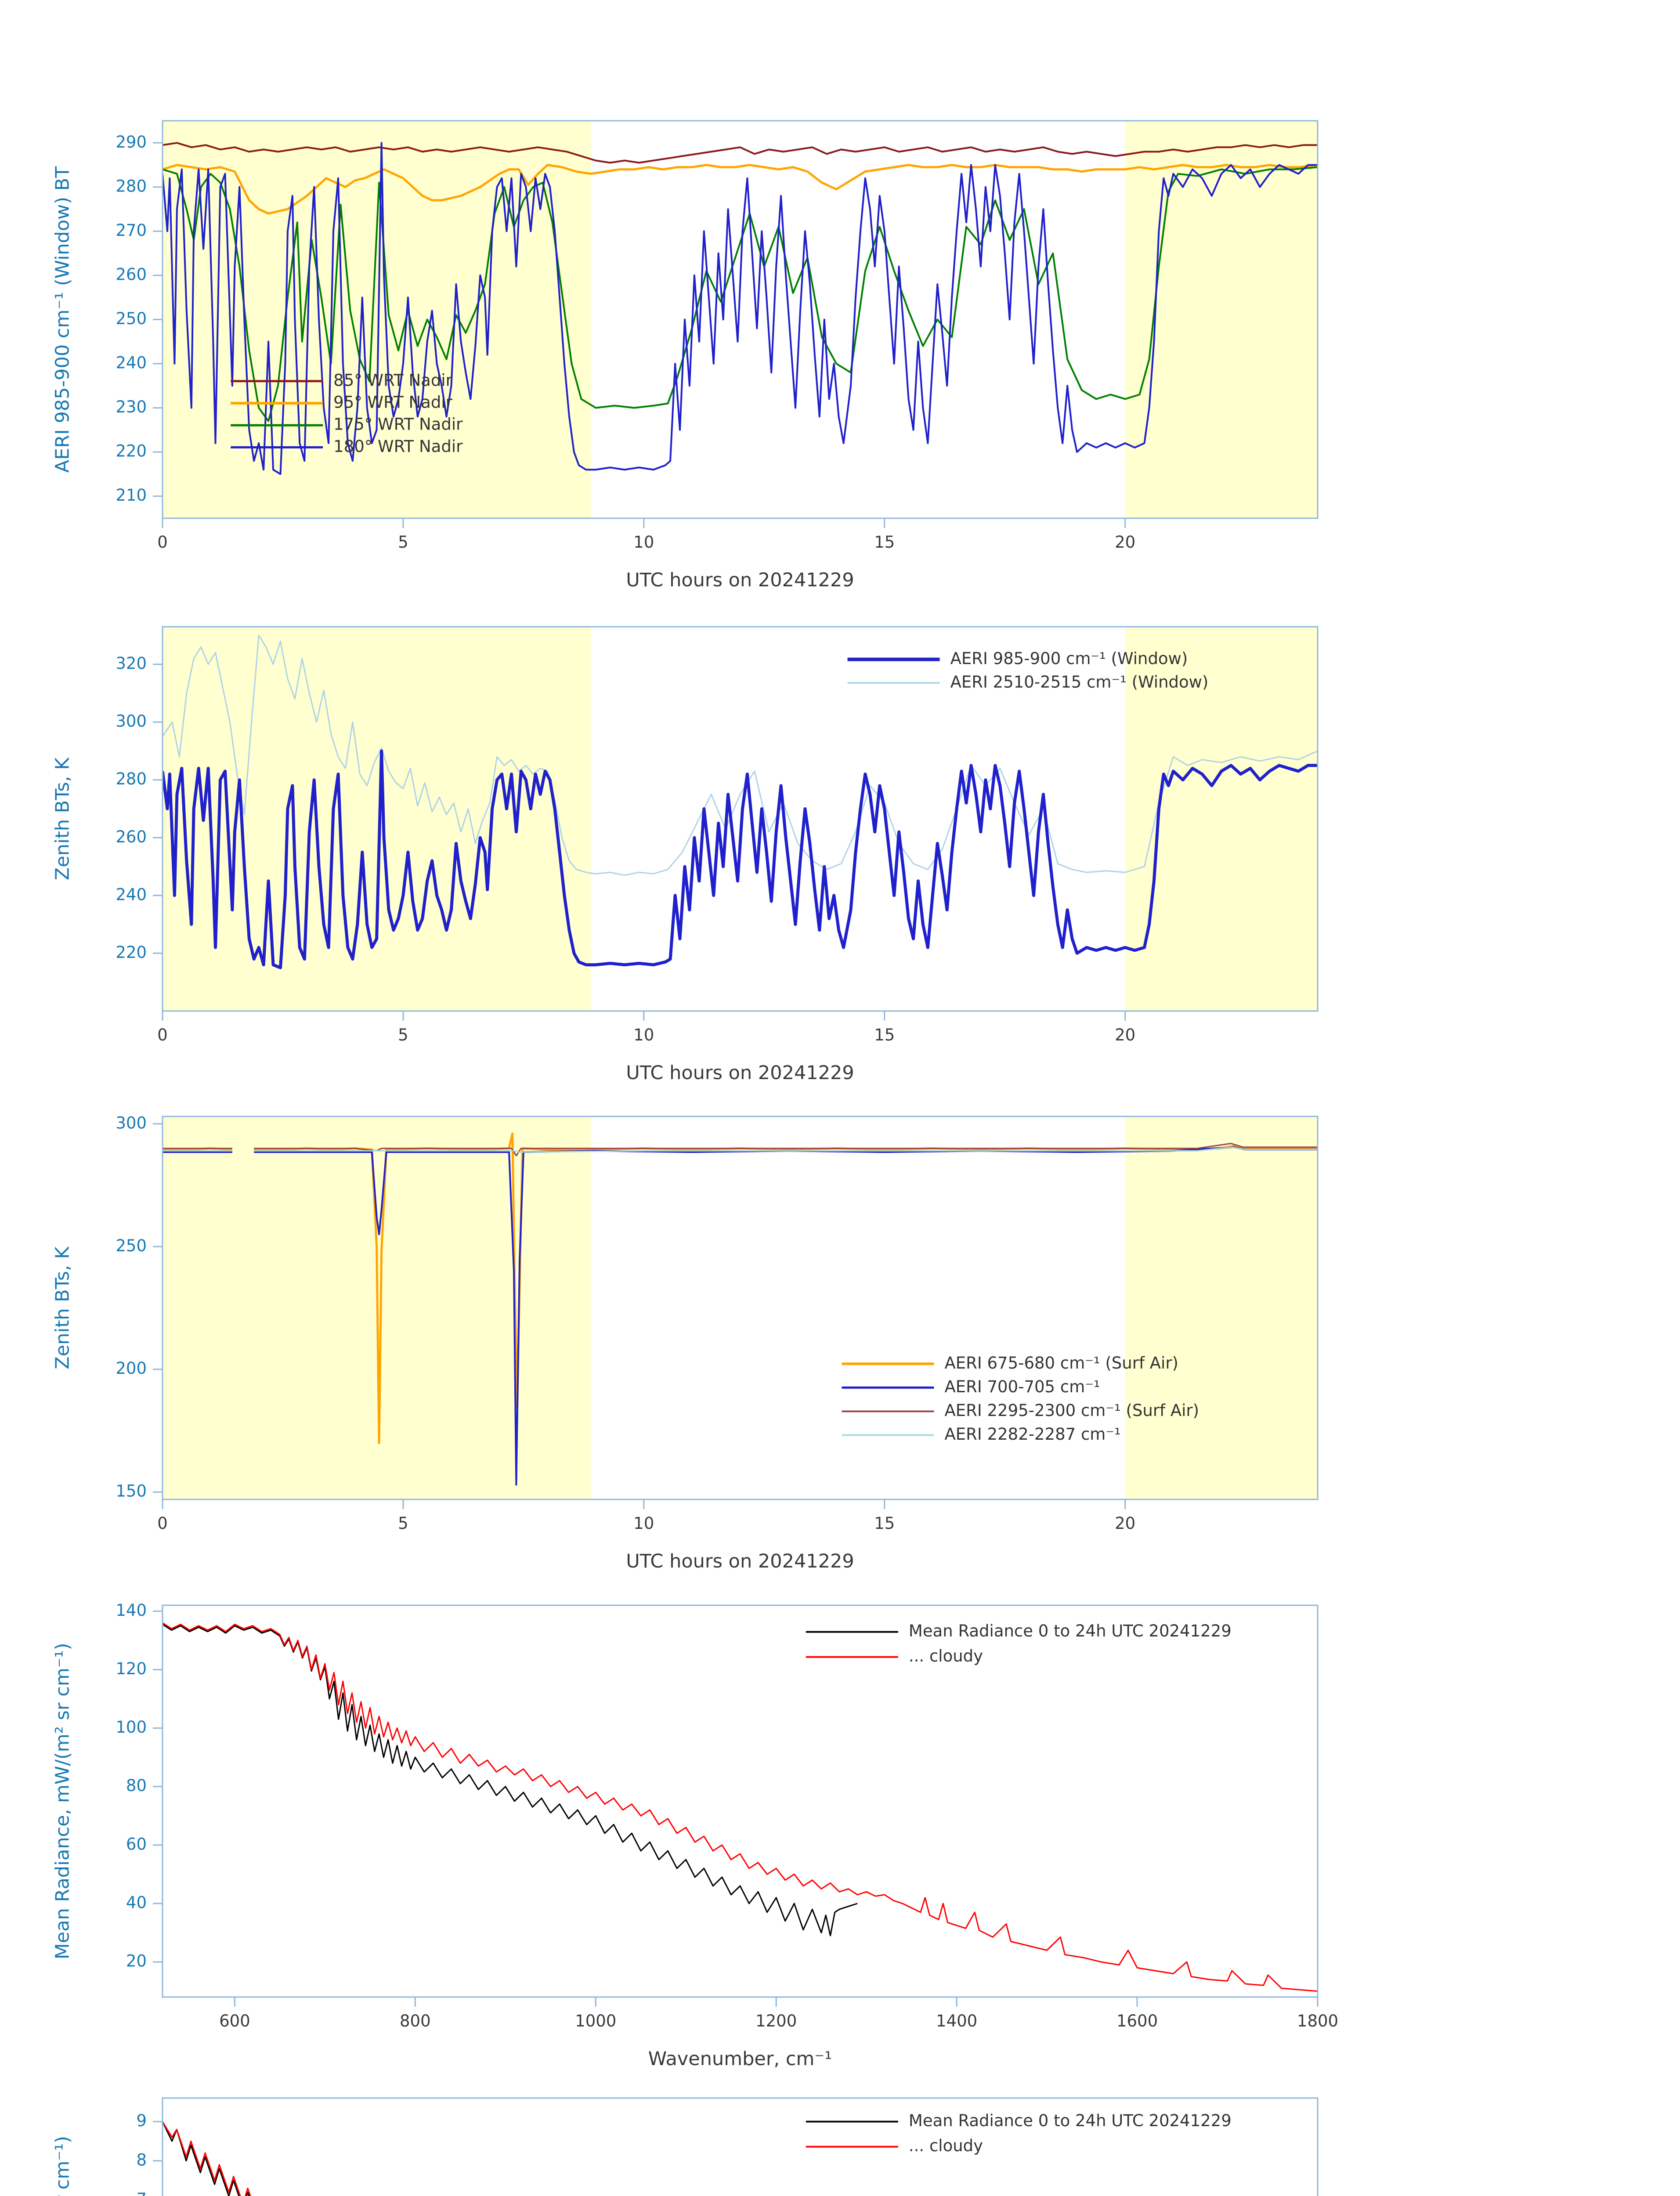 This screenshot has height=2196, width=1680. I want to click on y-tick-label: 150, so click(131, 1491).